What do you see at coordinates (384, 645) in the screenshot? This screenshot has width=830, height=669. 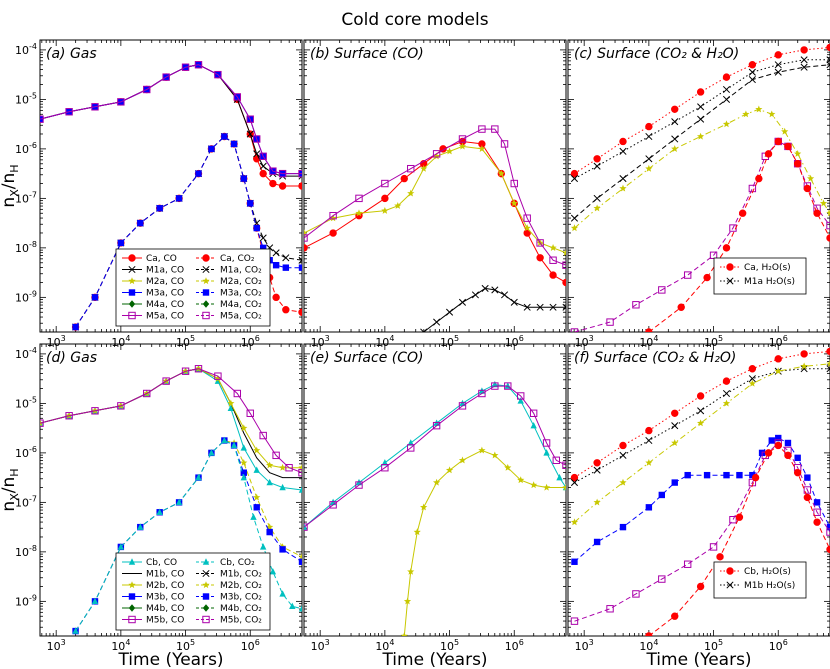 I see `x-tick-label: 10⁴` at bounding box center [384, 645].